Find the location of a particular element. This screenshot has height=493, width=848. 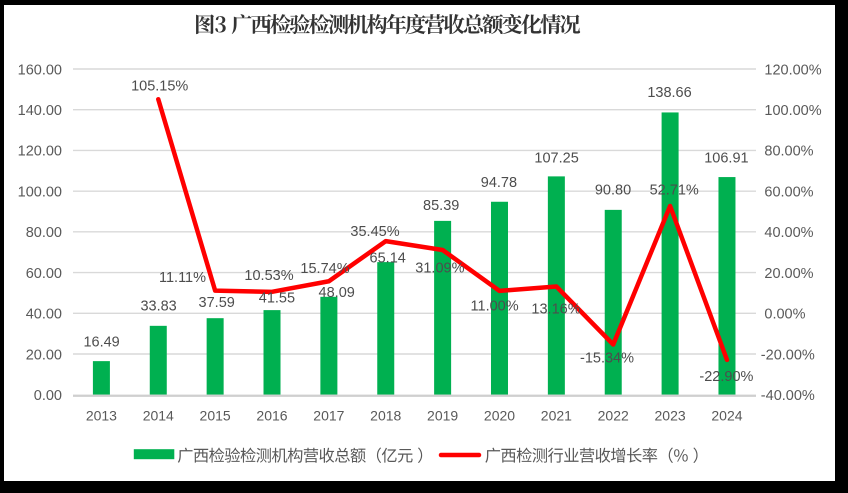

svg-text: 106.91 is located at coordinates (726, 159).